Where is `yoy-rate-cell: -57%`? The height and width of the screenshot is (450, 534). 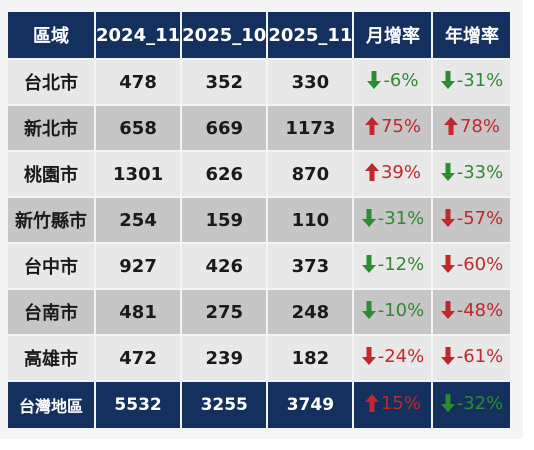
yoy-rate-cell: -57% is located at coordinates (472, 220).